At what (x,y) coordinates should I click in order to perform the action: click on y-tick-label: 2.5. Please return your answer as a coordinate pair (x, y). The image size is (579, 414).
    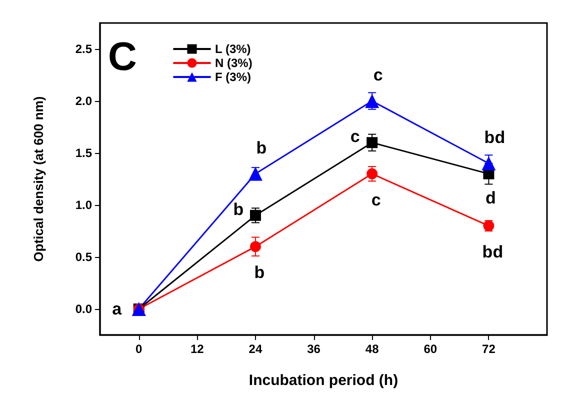
    Looking at the image, I should click on (83, 49).